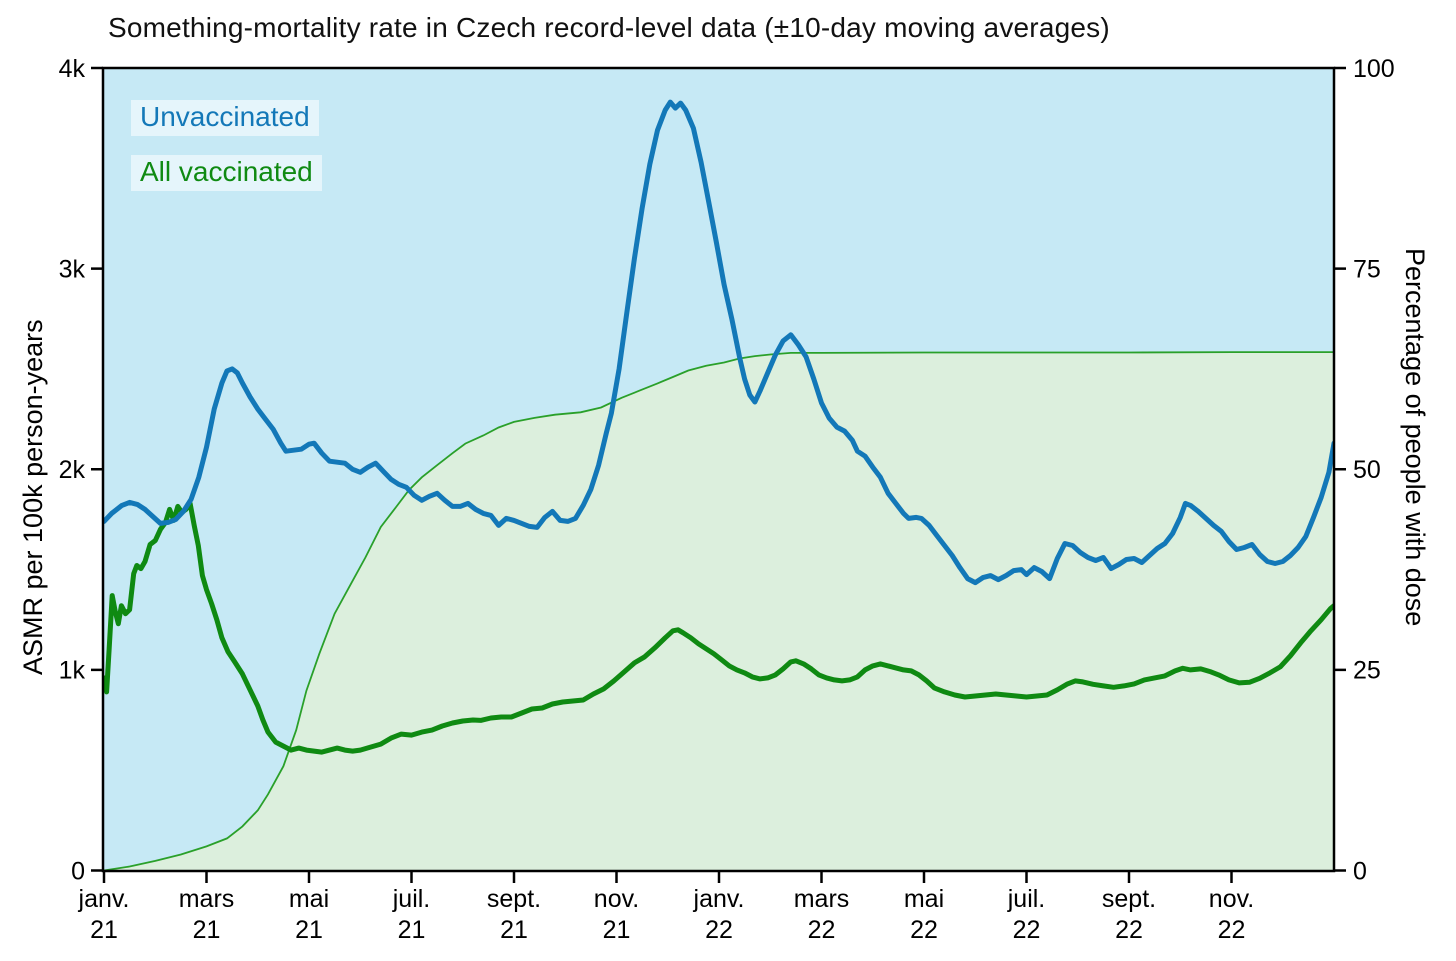 The width and height of the screenshot is (1456, 961). Describe the element at coordinates (1367, 671) in the screenshot. I see `right-axis-tick-label: 25` at that location.